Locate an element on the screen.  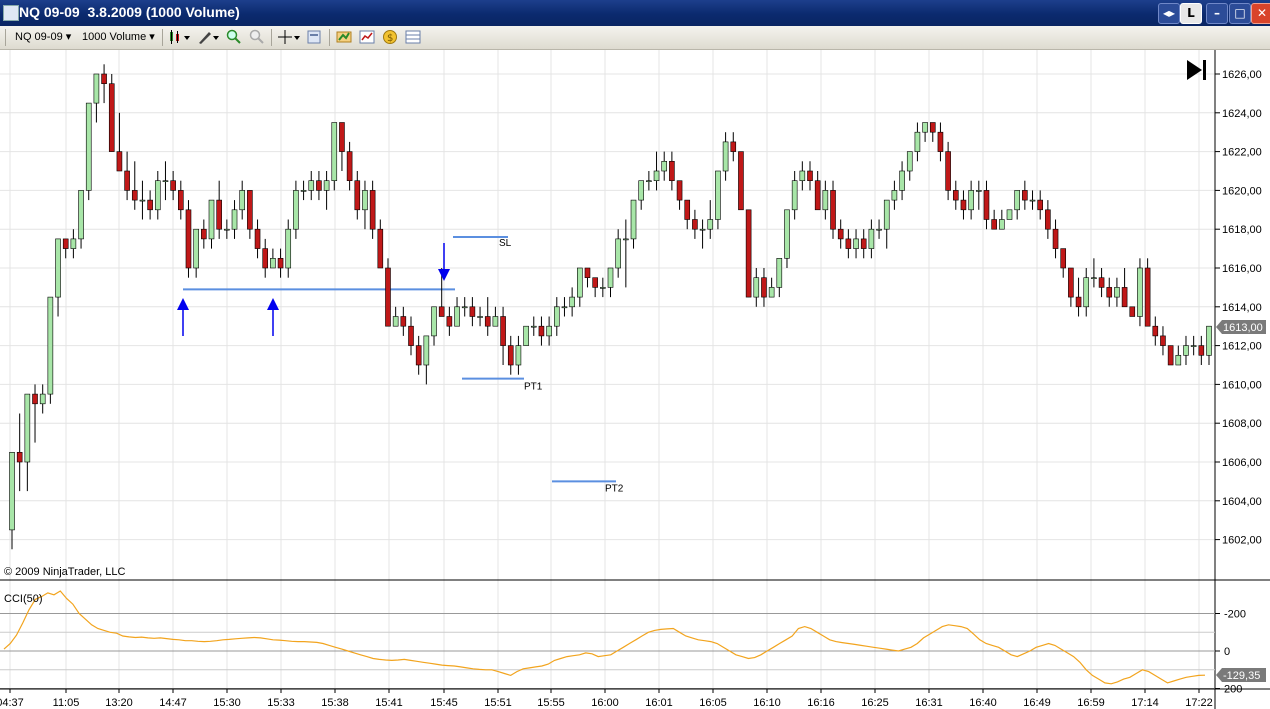
zoom-out-icon is located at coordinates (257, 37).